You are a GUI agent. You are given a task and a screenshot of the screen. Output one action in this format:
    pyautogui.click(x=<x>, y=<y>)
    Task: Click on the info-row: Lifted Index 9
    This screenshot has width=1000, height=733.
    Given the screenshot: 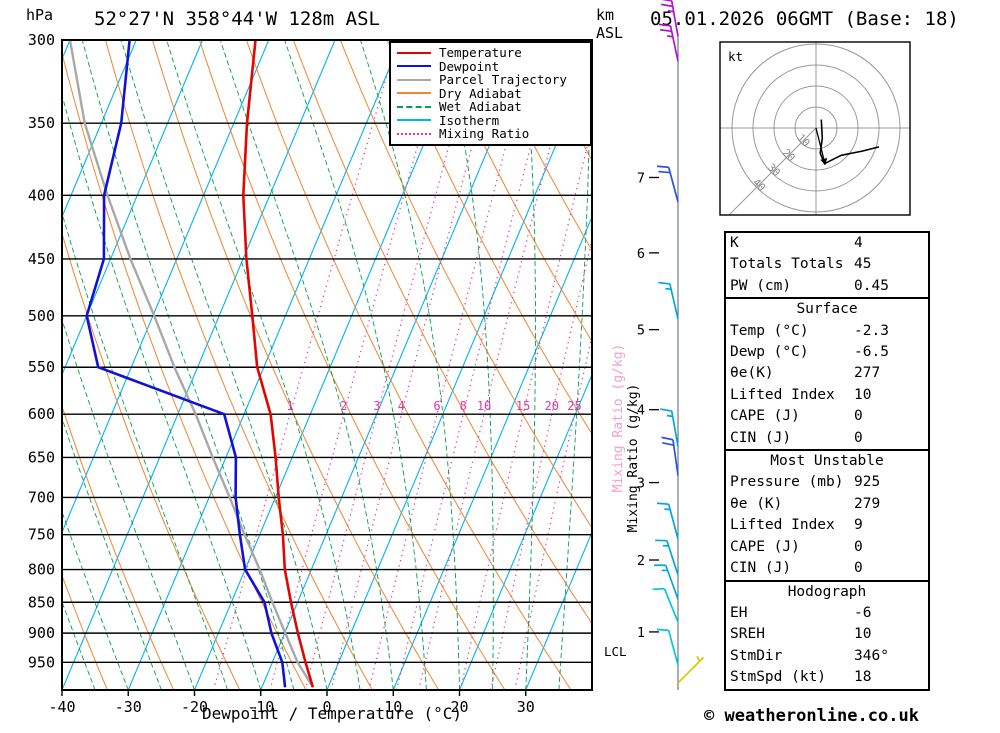 What is the action you would take?
    pyautogui.click(x=827, y=525)
    